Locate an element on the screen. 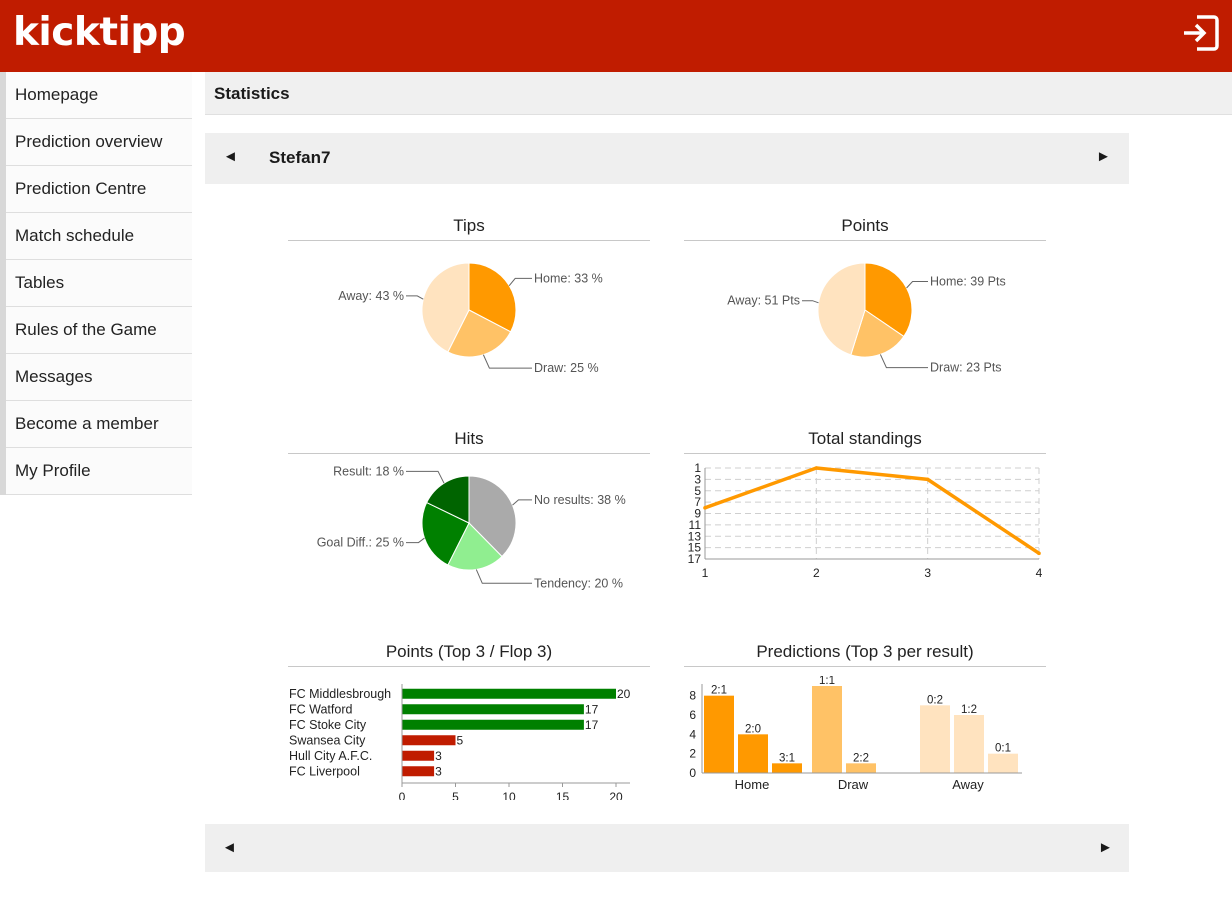 Image resolution: width=1232 pixels, height=900 pixels. bar-value-label: 1:1 is located at coordinates (827, 681).